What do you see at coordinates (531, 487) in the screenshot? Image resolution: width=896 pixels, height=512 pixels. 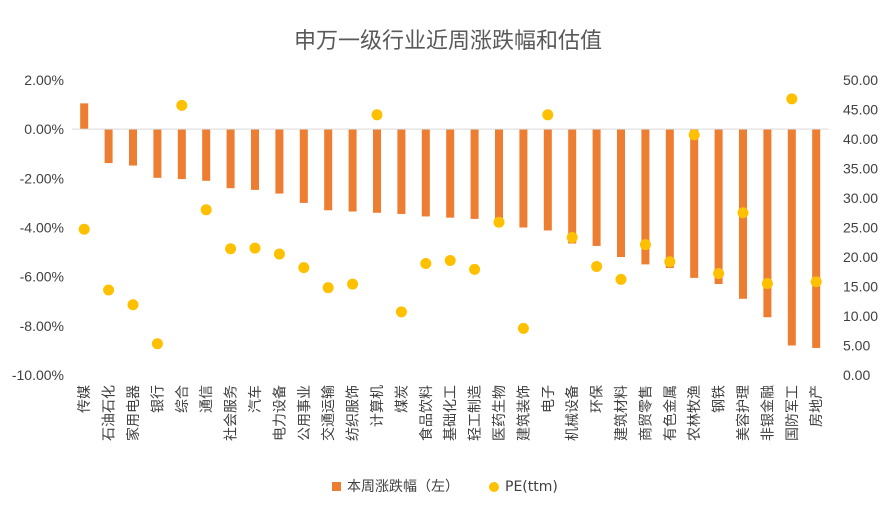 I see `legend-dot-label: PE(ttm)` at bounding box center [531, 487].